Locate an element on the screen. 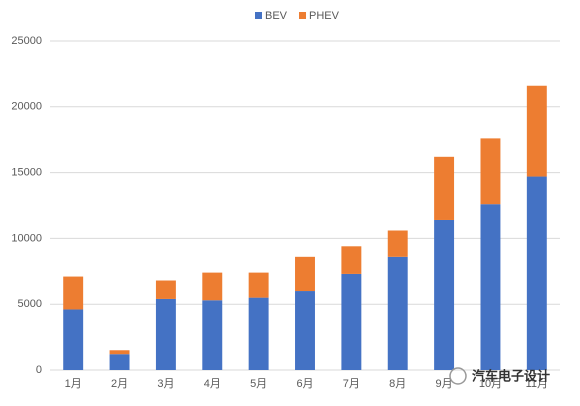  y-tick-label: 0 is located at coordinates (39, 370).